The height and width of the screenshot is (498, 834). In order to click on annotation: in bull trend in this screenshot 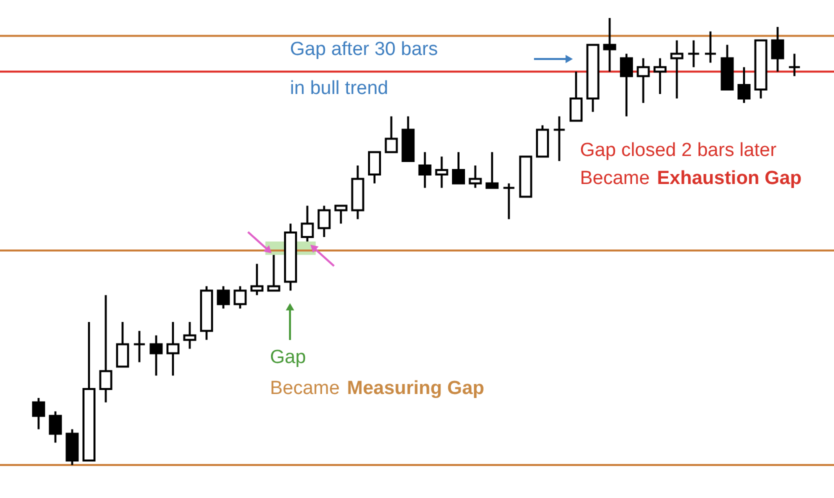, I will do `click(339, 88)`.